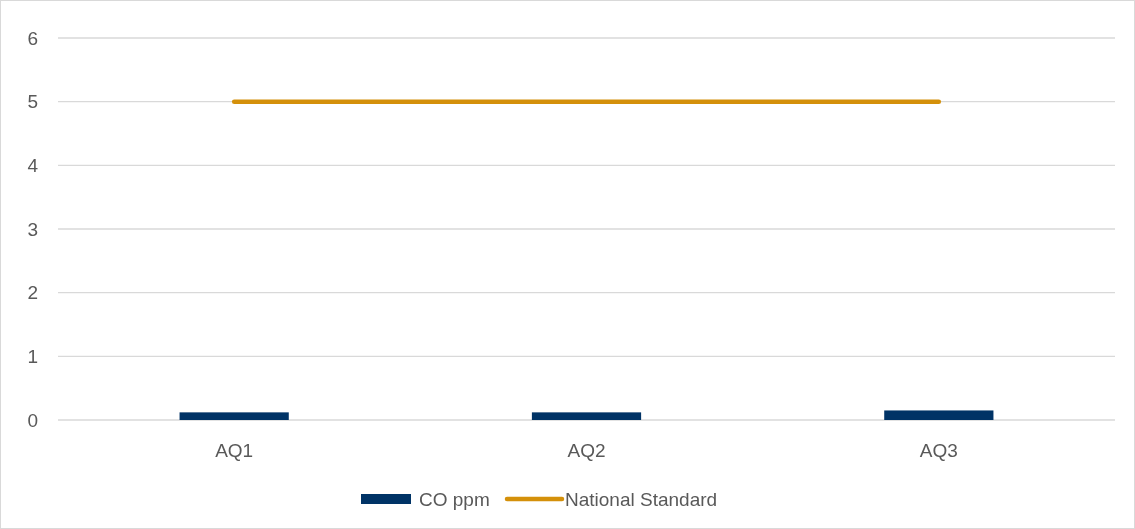 The image size is (1135, 529). I want to click on y-tick-label: 4, so click(33, 165).